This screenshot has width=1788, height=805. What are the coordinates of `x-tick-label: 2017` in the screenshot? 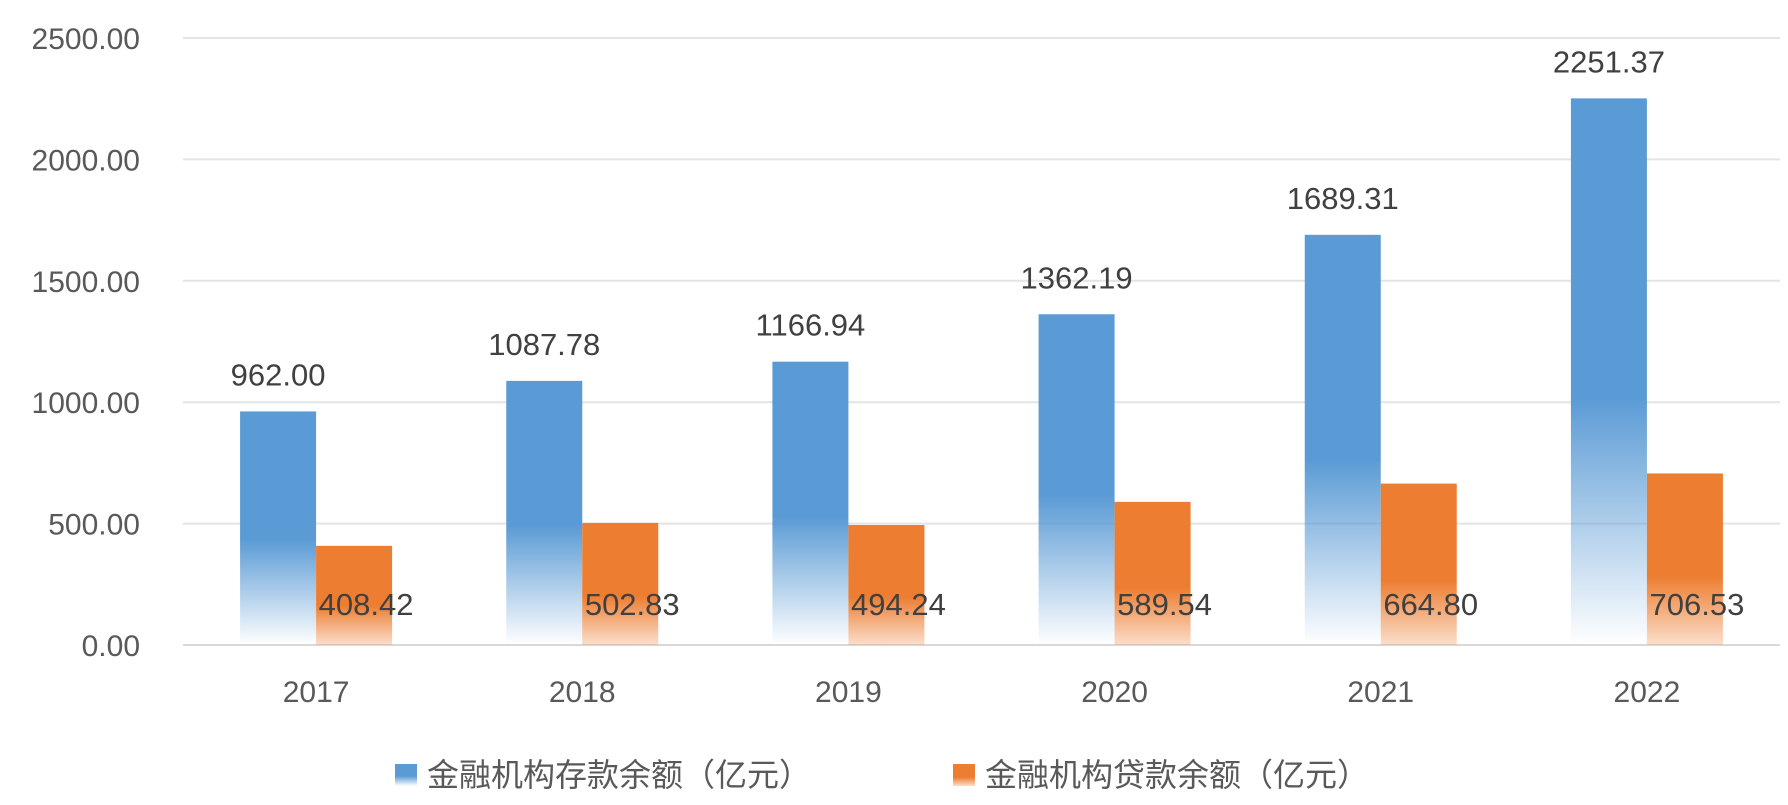 It's located at (316, 692).